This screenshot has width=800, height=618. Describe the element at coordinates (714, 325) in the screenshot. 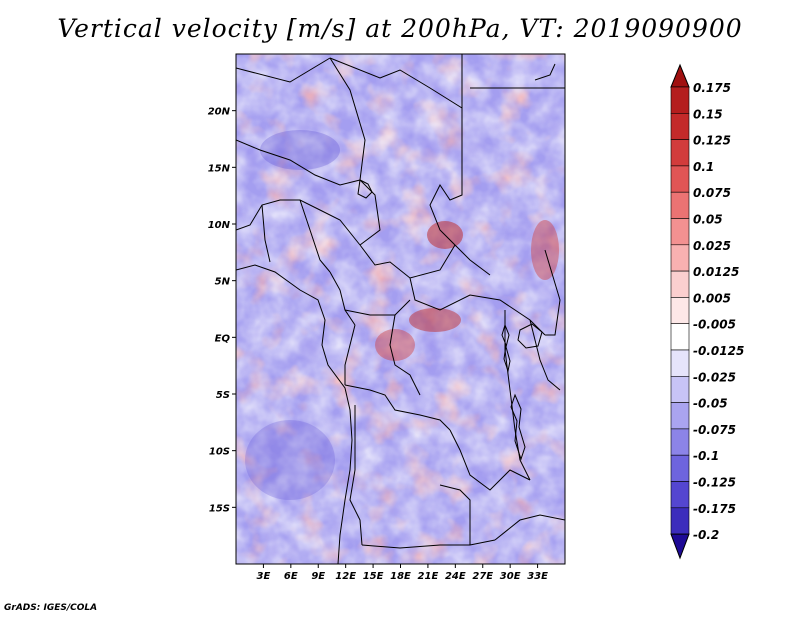

I see `colorbar-label: -0.005` at that location.